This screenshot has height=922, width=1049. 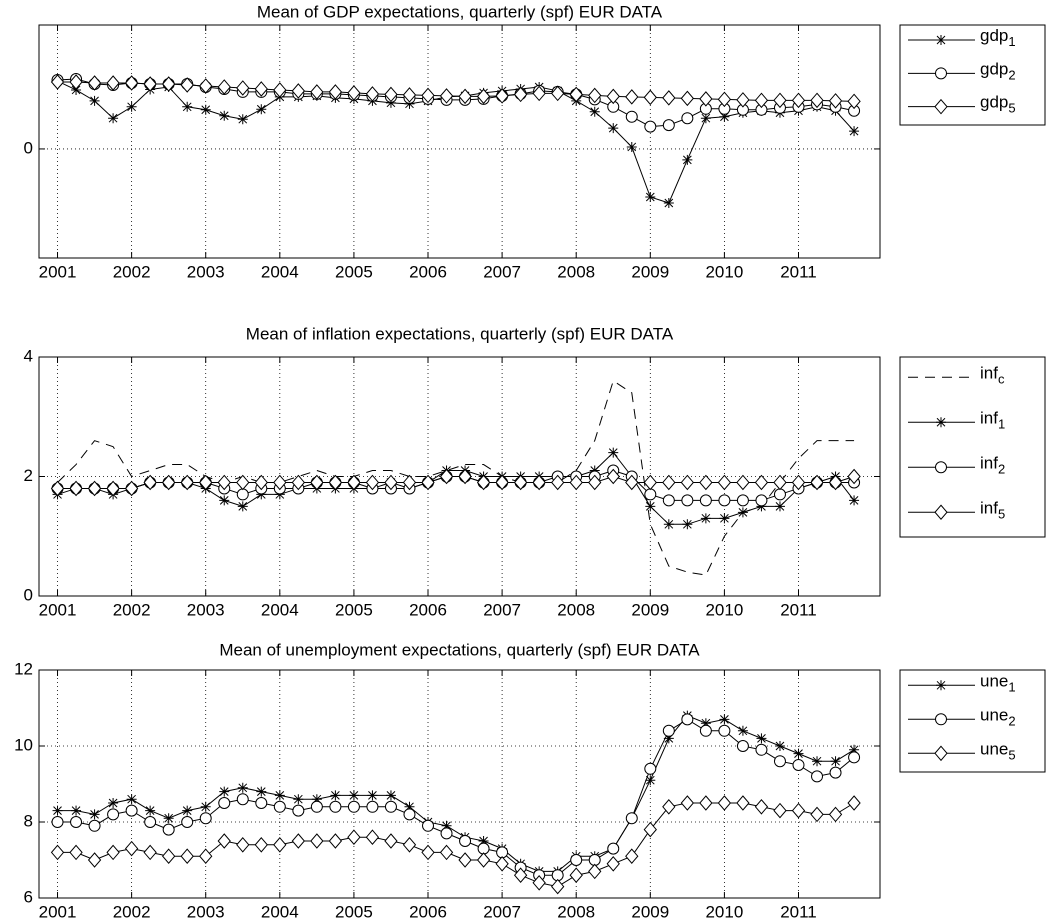 I want to click on legend-label: inf5, so click(x=992, y=510).